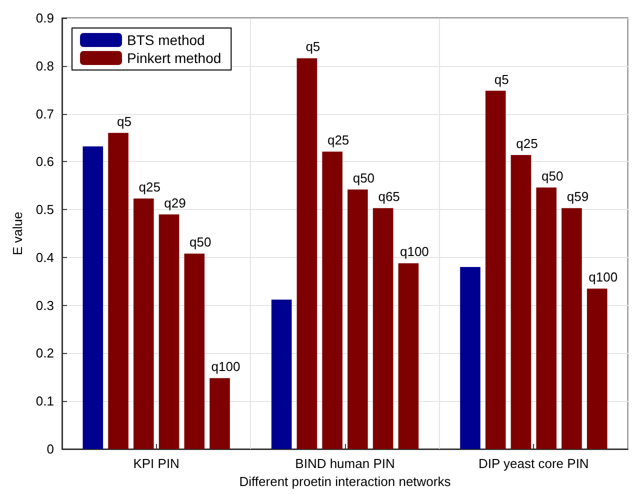  I want to click on y-tick-label: 0.9, so click(45, 18).